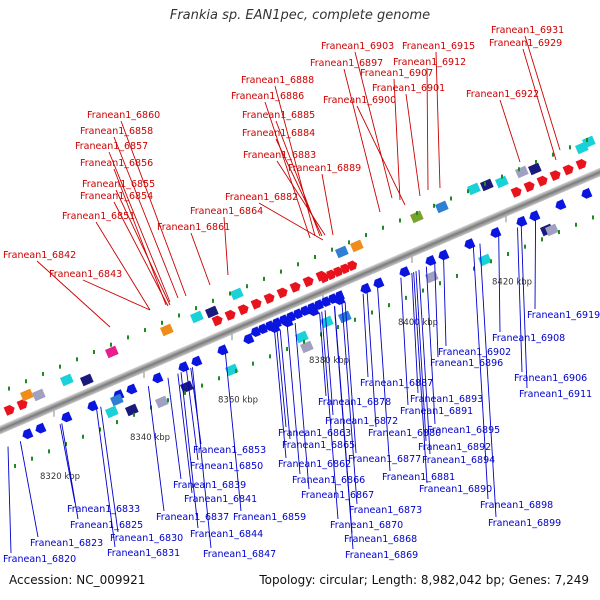 This screenshot has width=600, height=600. I want to click on gene-label-bottom: Franean1_6873, so click(385, 510).